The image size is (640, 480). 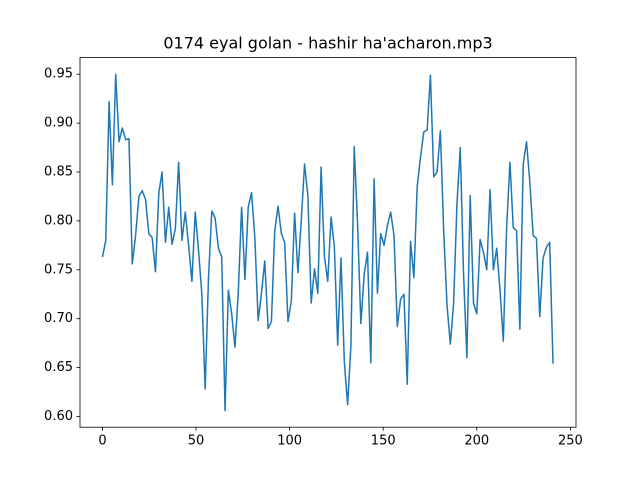 What do you see at coordinates (58, 318) in the screenshot?
I see `y-tick-label: 0.70` at bounding box center [58, 318].